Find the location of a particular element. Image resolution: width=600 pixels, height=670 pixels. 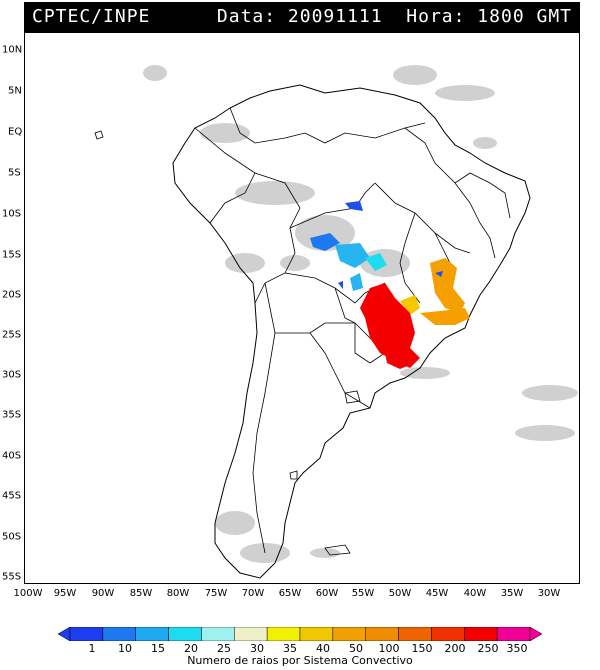

lat-label-5n: 5N is located at coordinates (15, 91).